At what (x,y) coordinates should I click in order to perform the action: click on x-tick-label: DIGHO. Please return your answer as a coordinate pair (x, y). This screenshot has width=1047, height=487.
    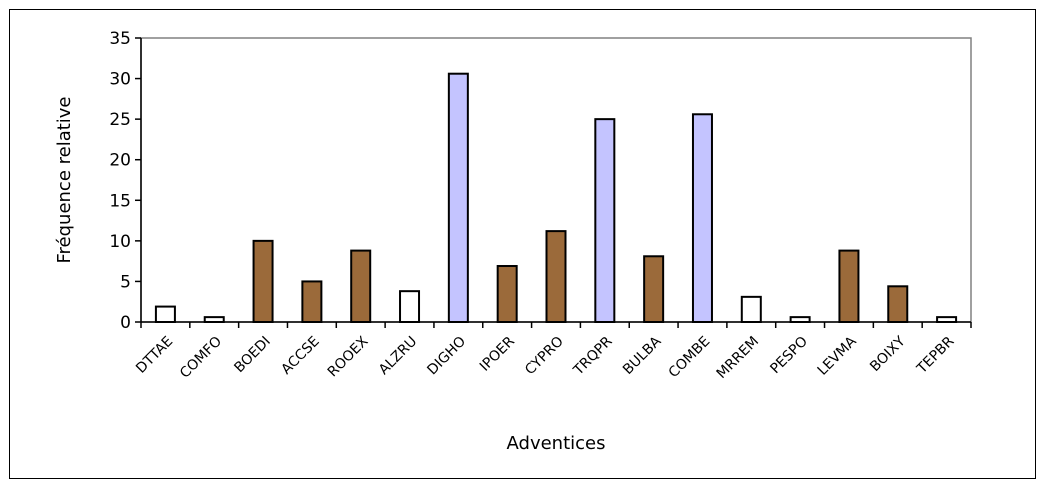
    Looking at the image, I should click on (446, 356).